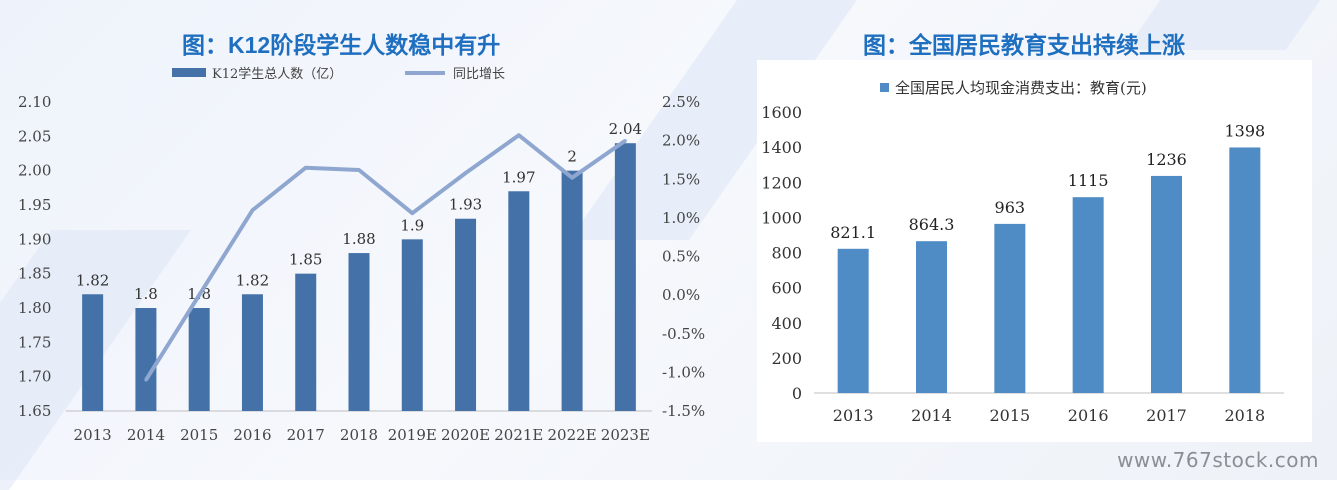  I want to click on bar-value-label: 1236, so click(1166, 159).